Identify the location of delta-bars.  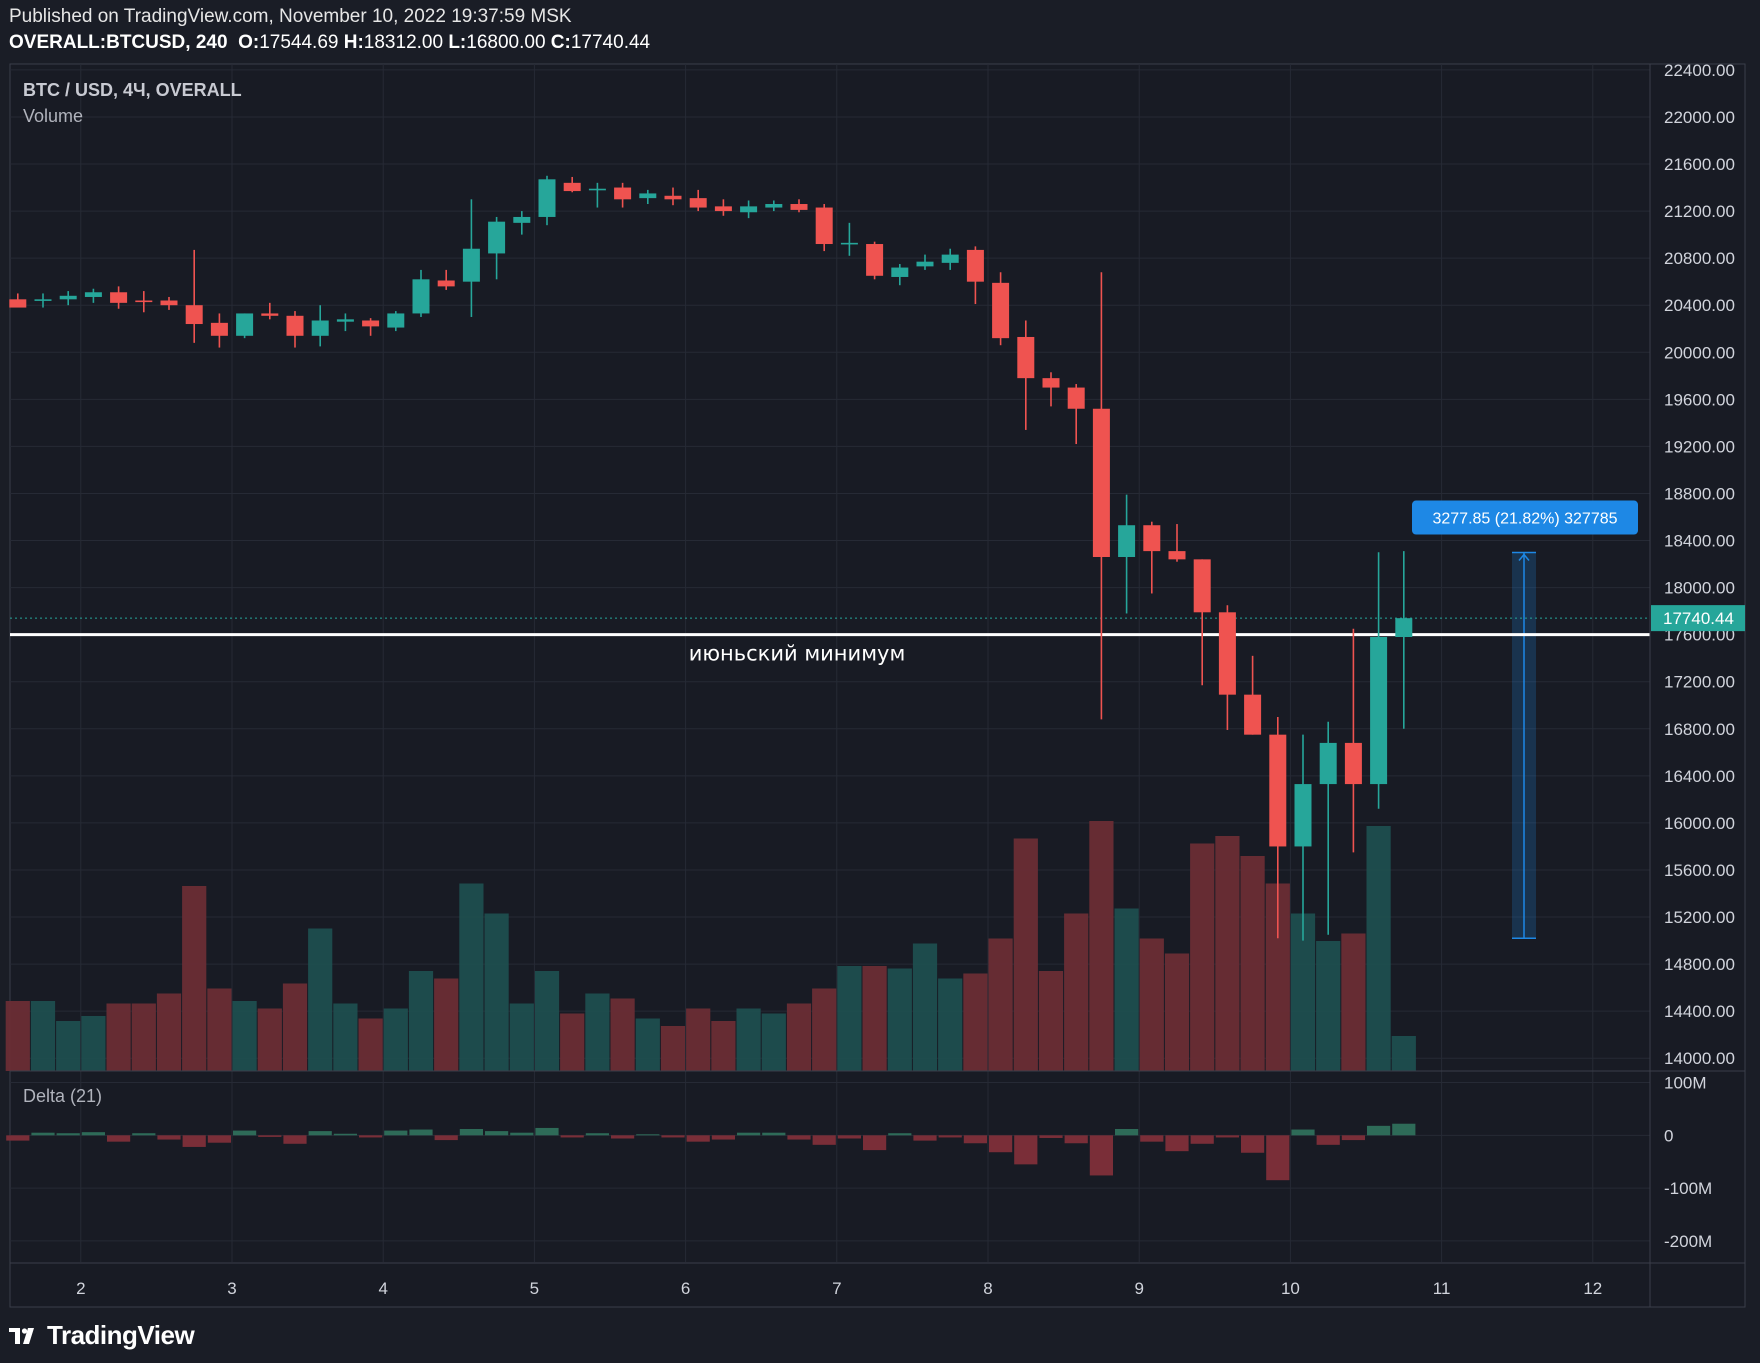
(711, 1152).